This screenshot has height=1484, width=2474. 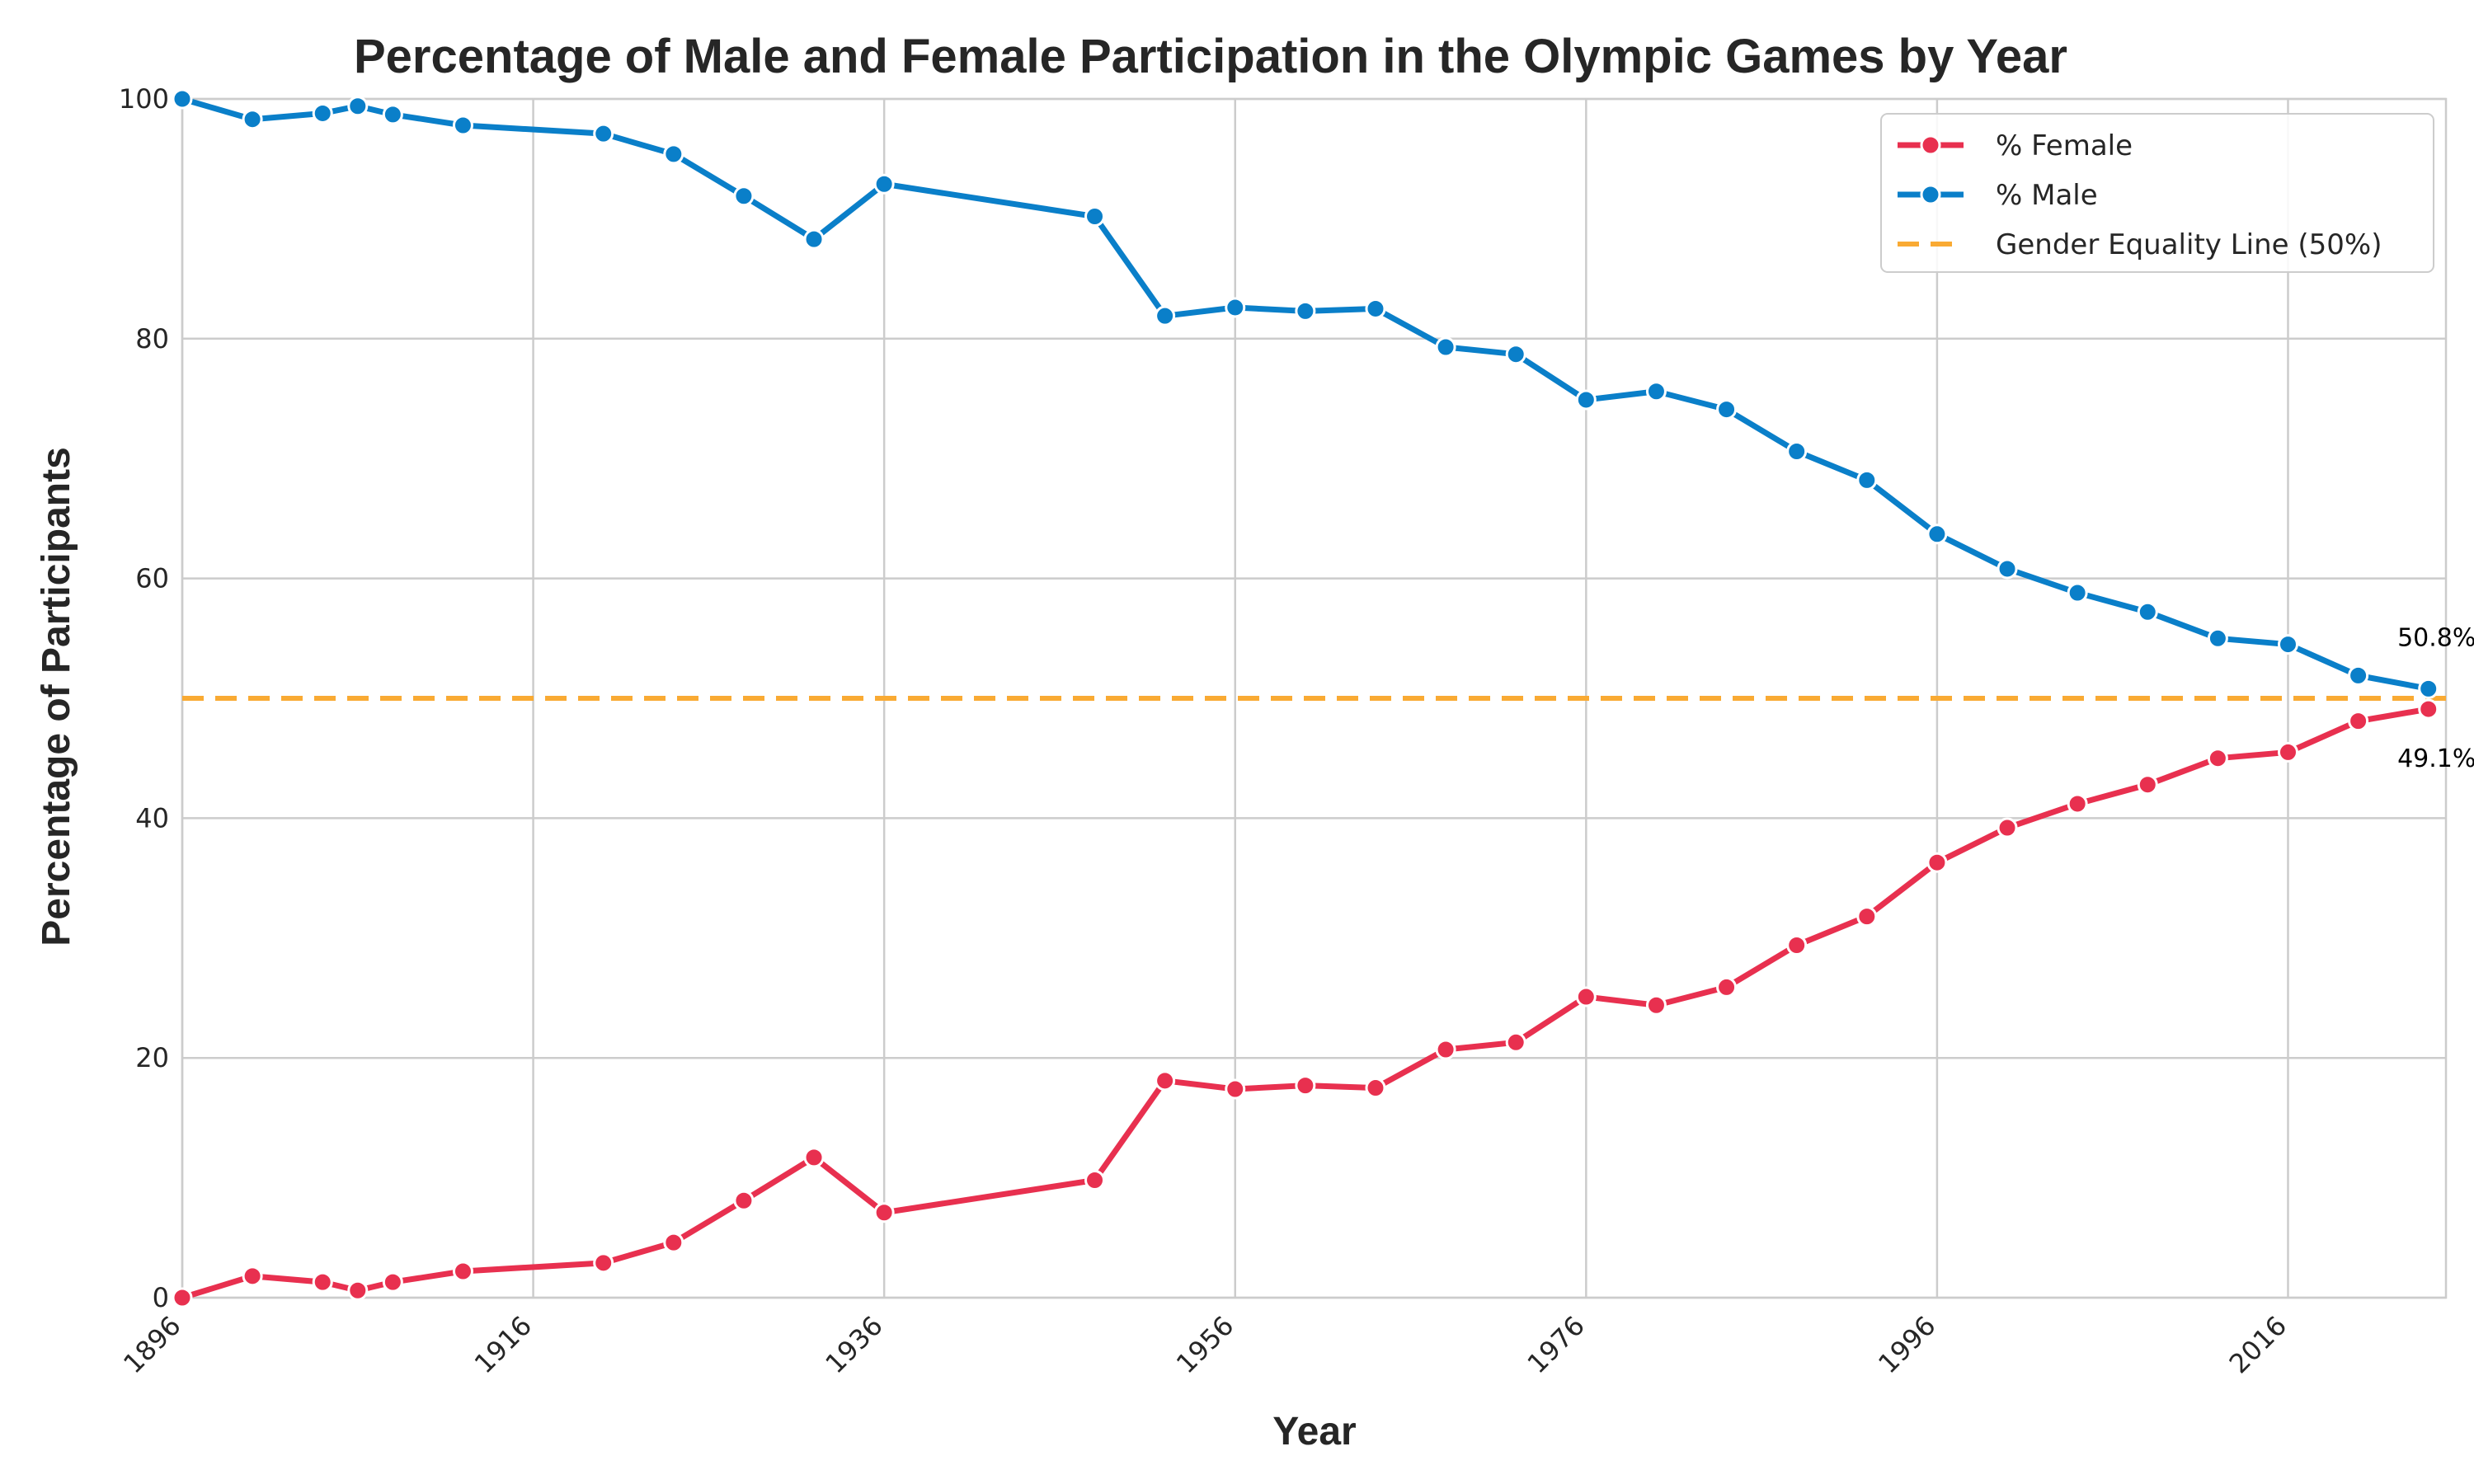 I want to click on legend-item: % Male, so click(x=1998, y=195).